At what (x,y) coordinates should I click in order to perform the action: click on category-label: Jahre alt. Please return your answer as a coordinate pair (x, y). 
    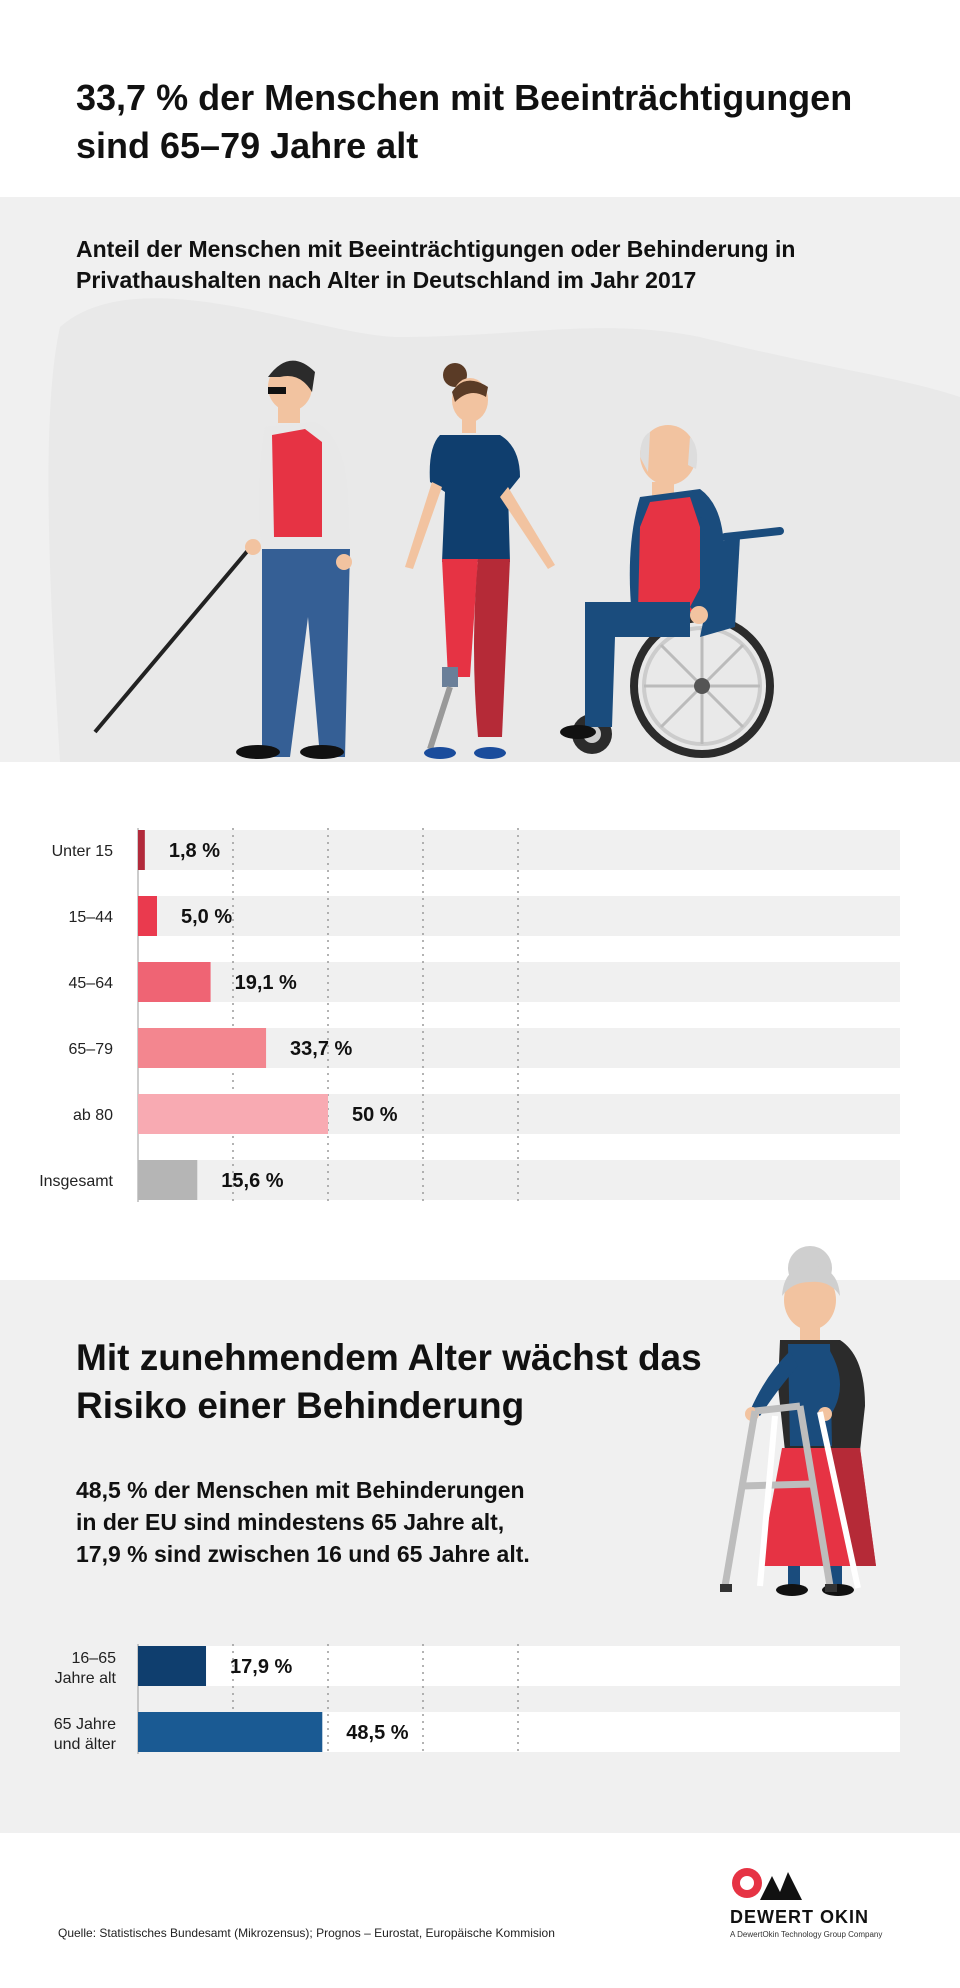
    Looking at the image, I should click on (86, 1678).